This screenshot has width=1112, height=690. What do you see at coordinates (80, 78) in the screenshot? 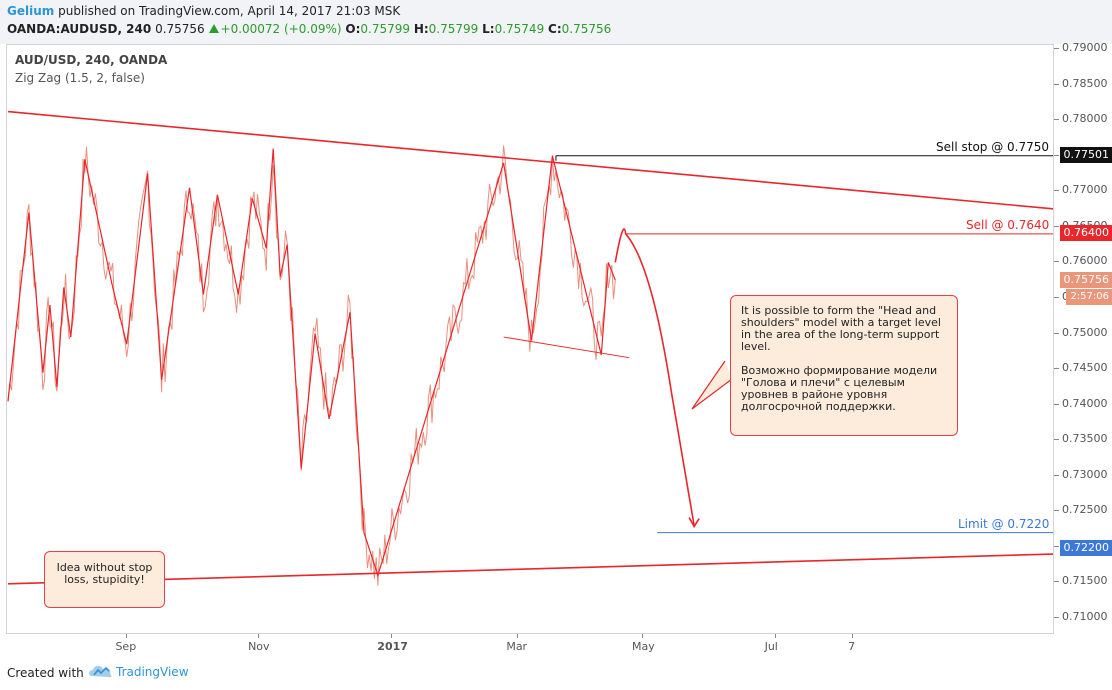
I see `chart-legend-indicator: Zig Zag (1.5, 2, false)` at bounding box center [80, 78].